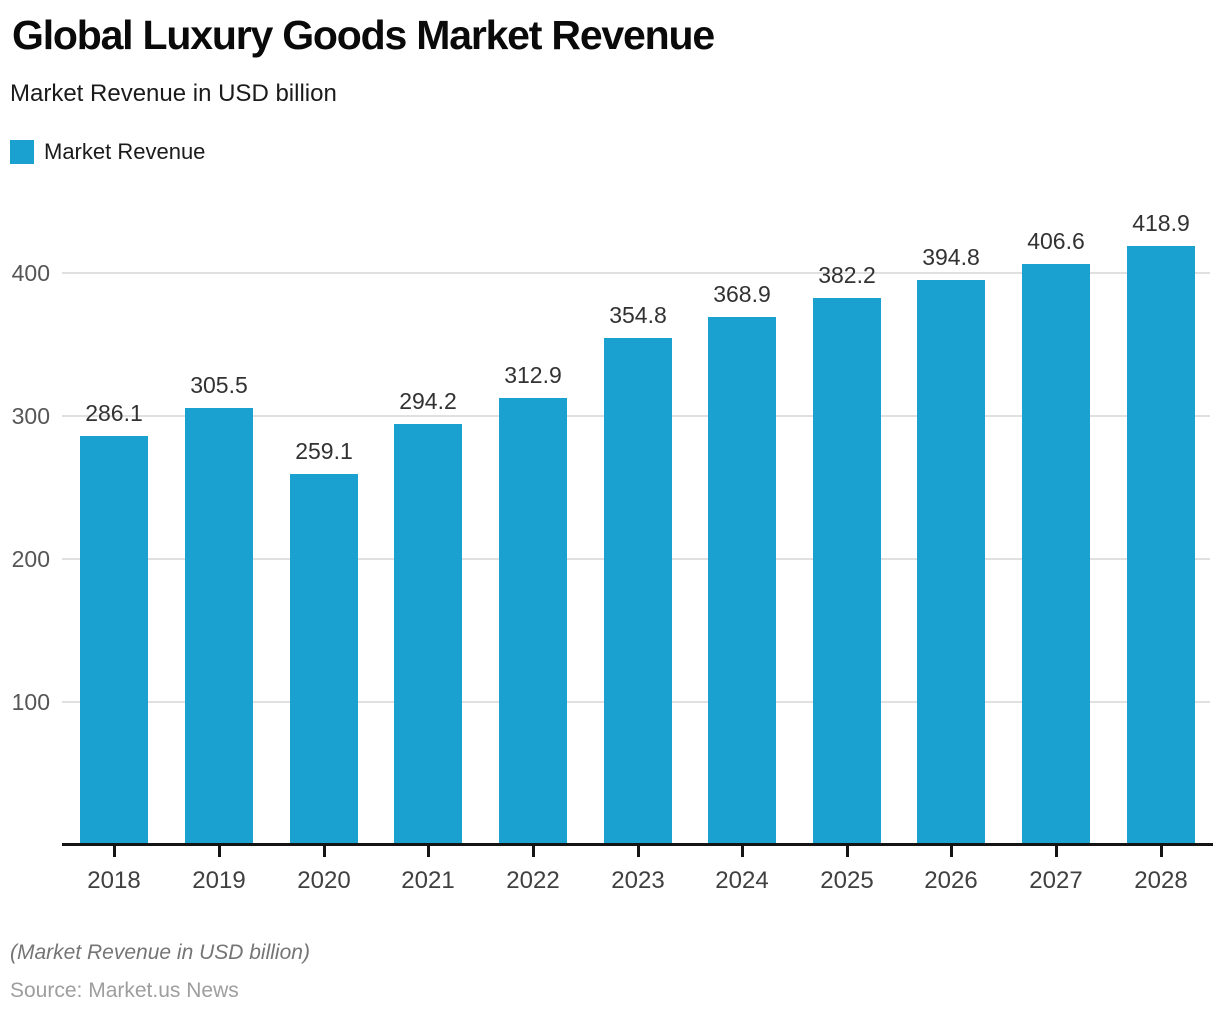  Describe the element at coordinates (173, 93) in the screenshot. I see `chart-subtitle: Market Revenue in USD billion` at that location.